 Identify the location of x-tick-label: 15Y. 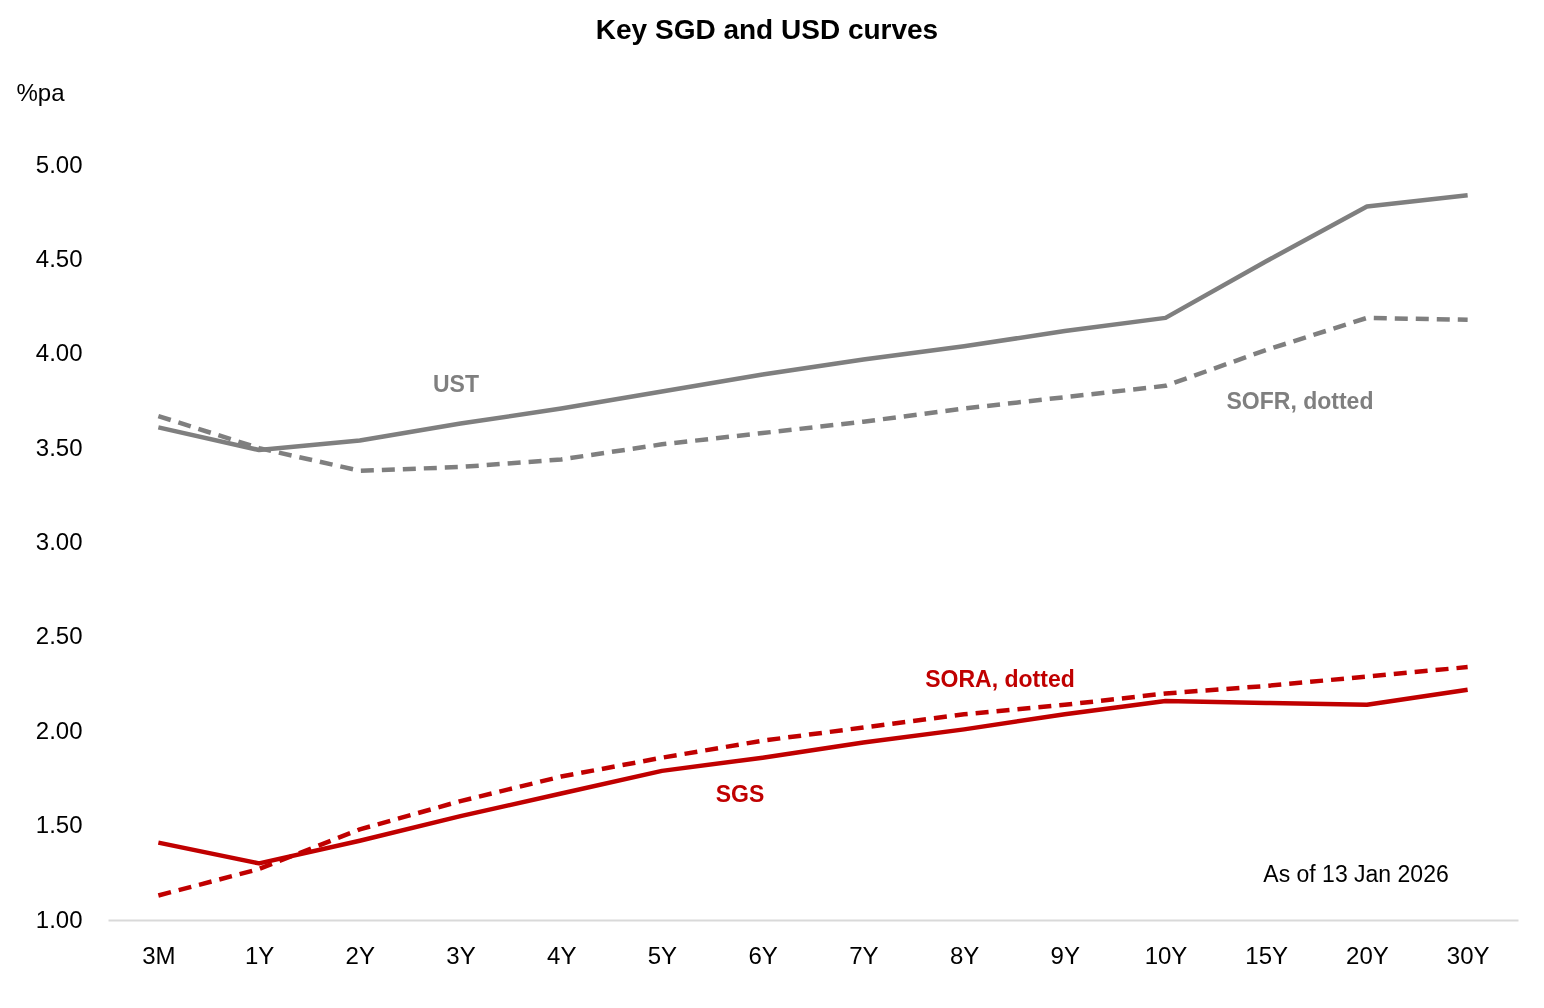
(1267, 955).